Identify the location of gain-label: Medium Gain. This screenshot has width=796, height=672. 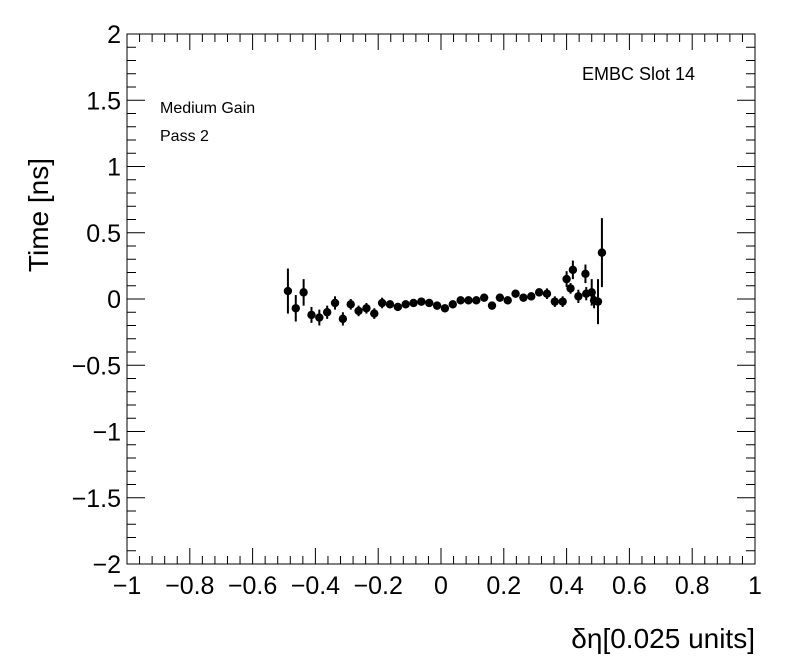
(207, 108).